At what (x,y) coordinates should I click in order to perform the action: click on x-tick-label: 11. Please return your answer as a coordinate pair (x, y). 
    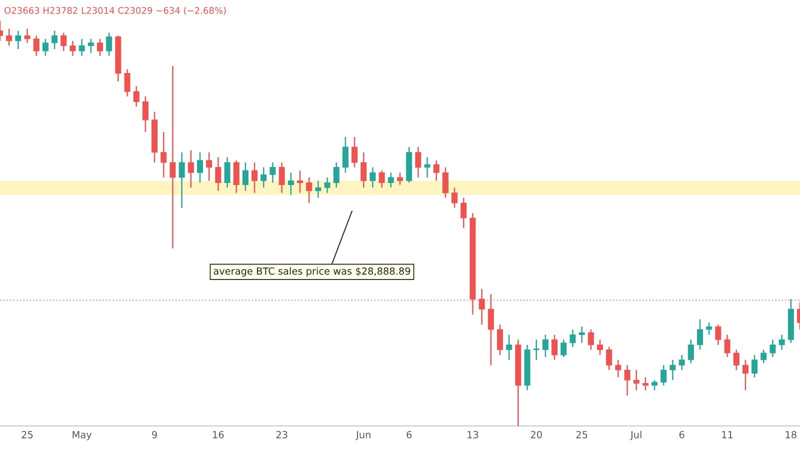
    Looking at the image, I should click on (727, 434).